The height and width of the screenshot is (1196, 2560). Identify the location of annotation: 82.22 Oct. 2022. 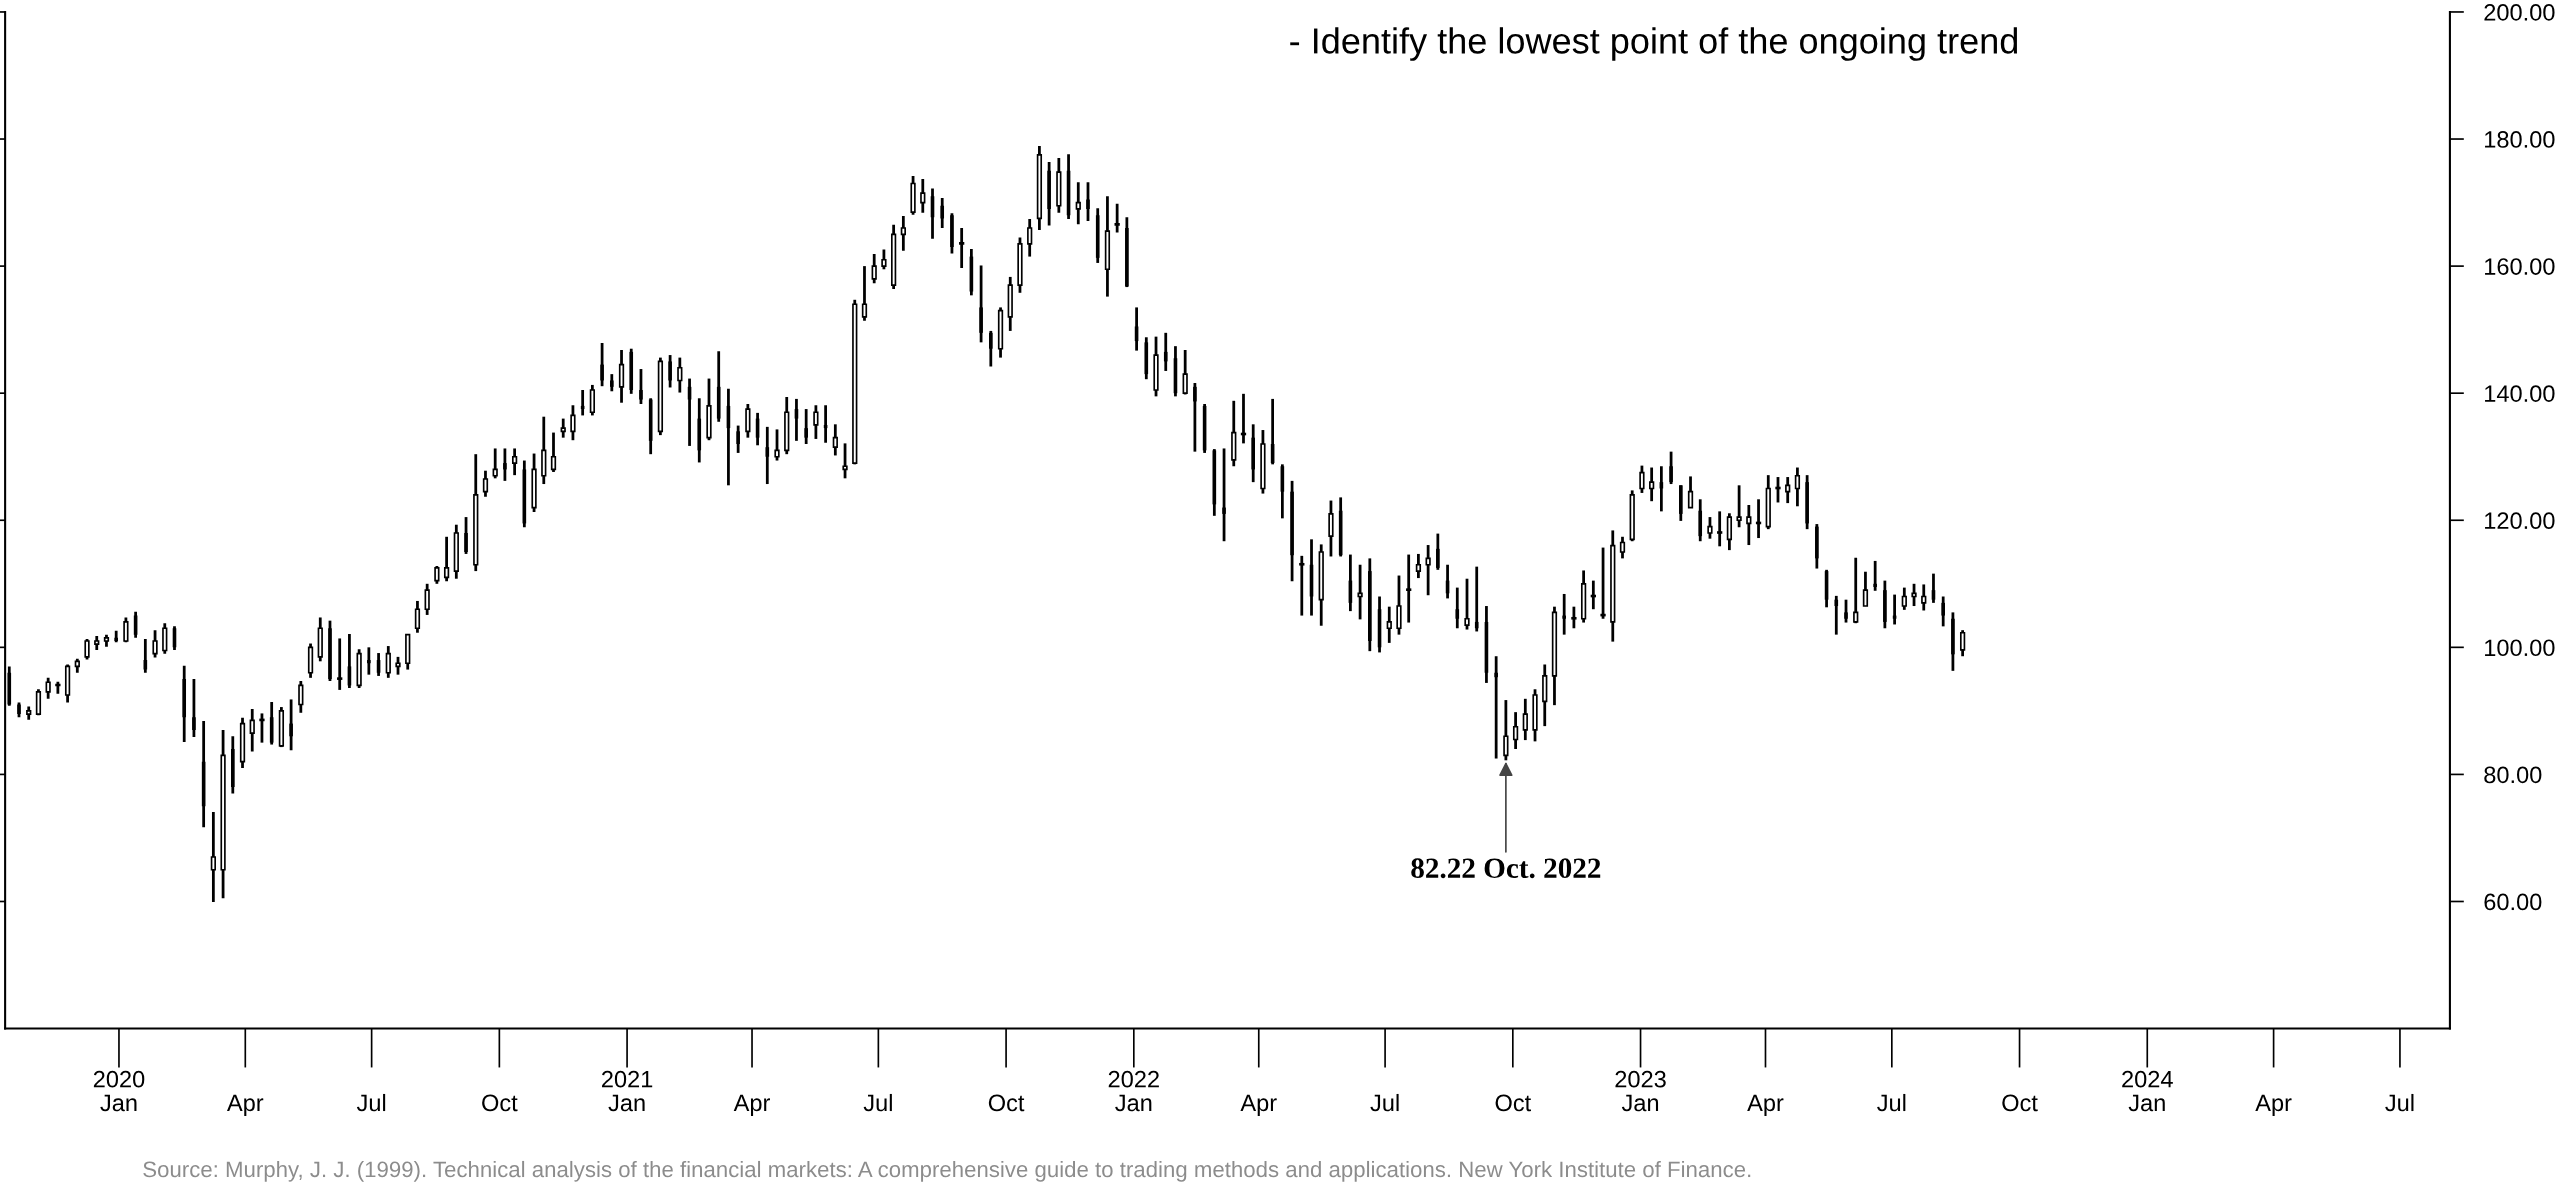
(1506, 868).